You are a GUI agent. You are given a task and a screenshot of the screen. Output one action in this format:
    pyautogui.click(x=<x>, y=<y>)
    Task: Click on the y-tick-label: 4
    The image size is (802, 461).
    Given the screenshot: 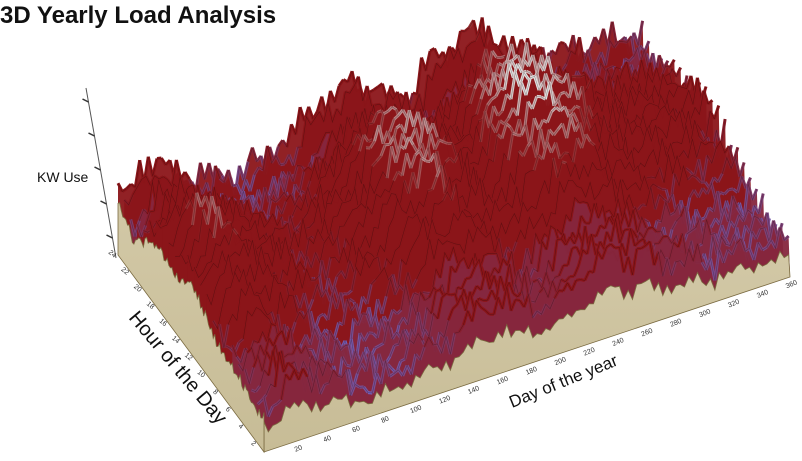 What is the action you would take?
    pyautogui.click(x=241, y=427)
    